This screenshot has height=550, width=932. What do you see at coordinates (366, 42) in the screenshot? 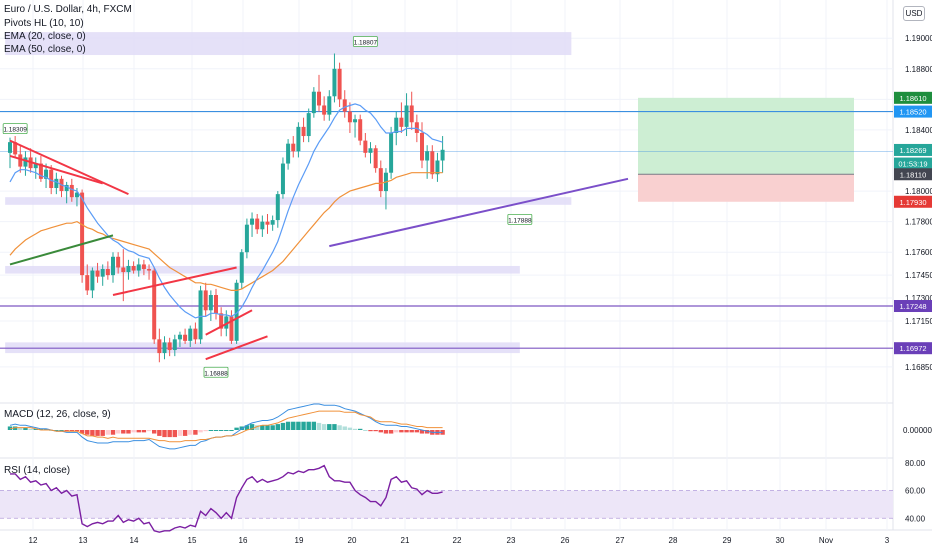
I see `pivot-label: 1.18807` at bounding box center [366, 42].